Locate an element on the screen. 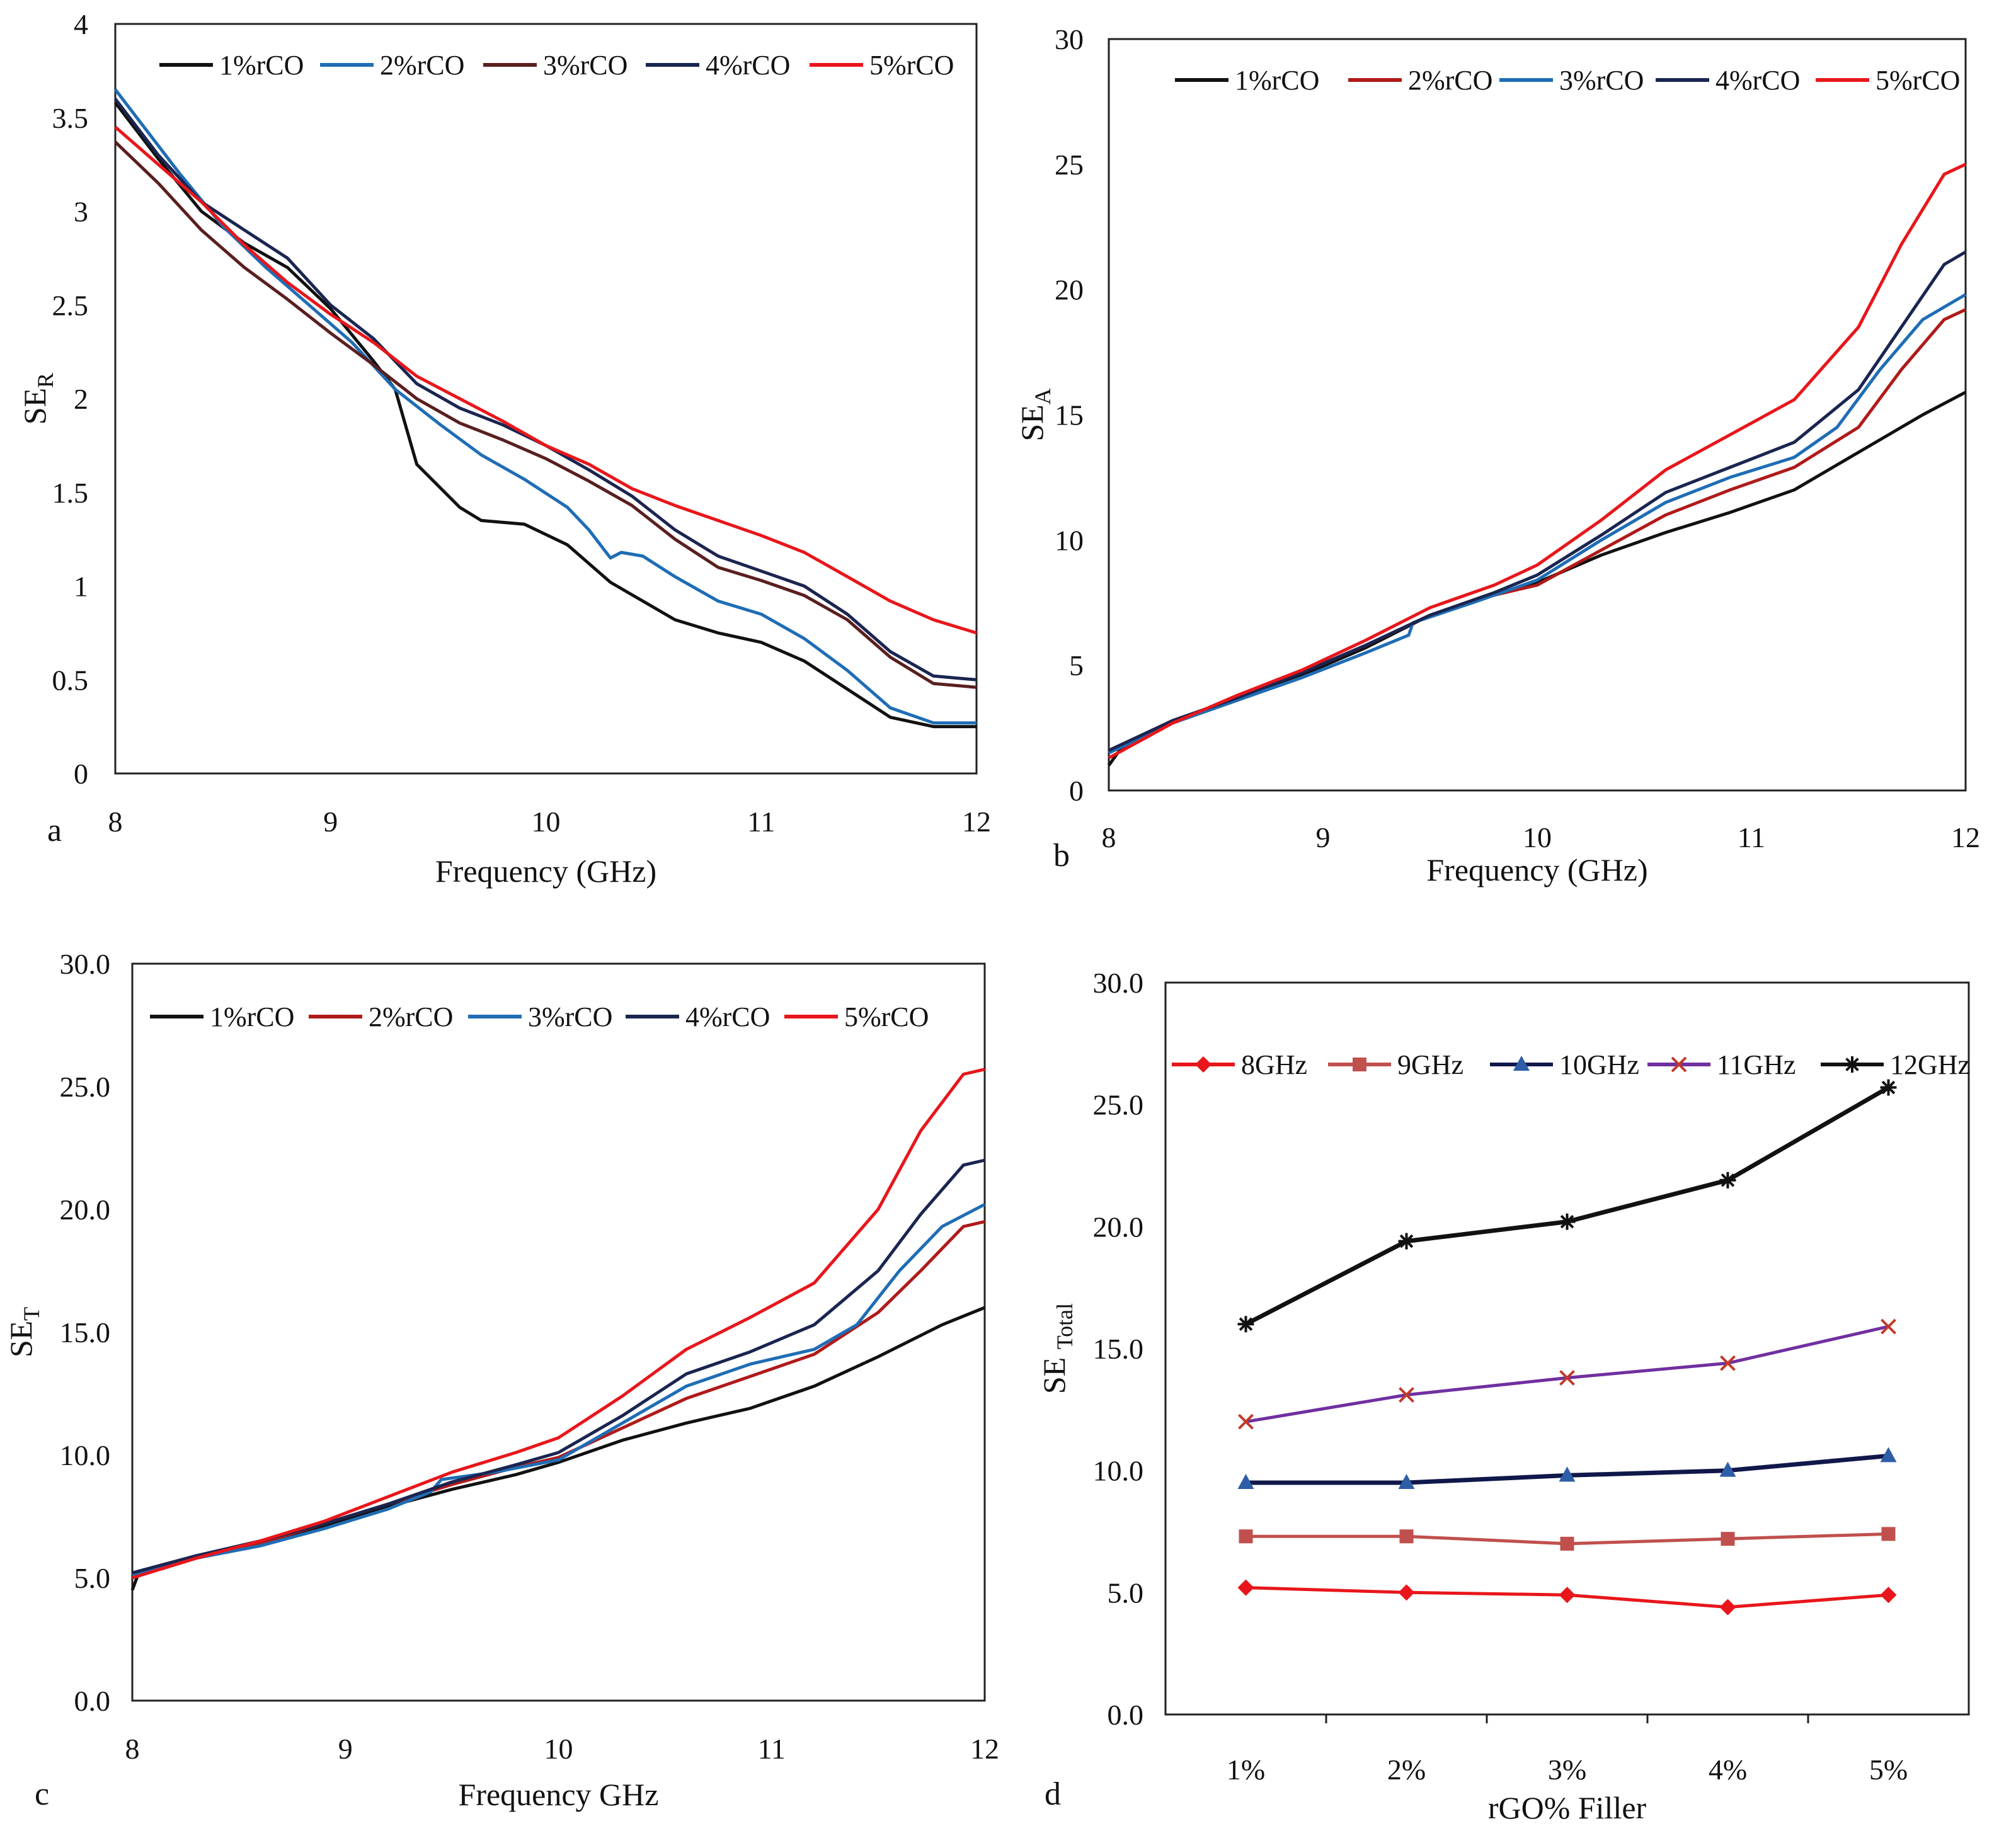  y-tick-label: 15.0 is located at coordinates (1118, 1349).